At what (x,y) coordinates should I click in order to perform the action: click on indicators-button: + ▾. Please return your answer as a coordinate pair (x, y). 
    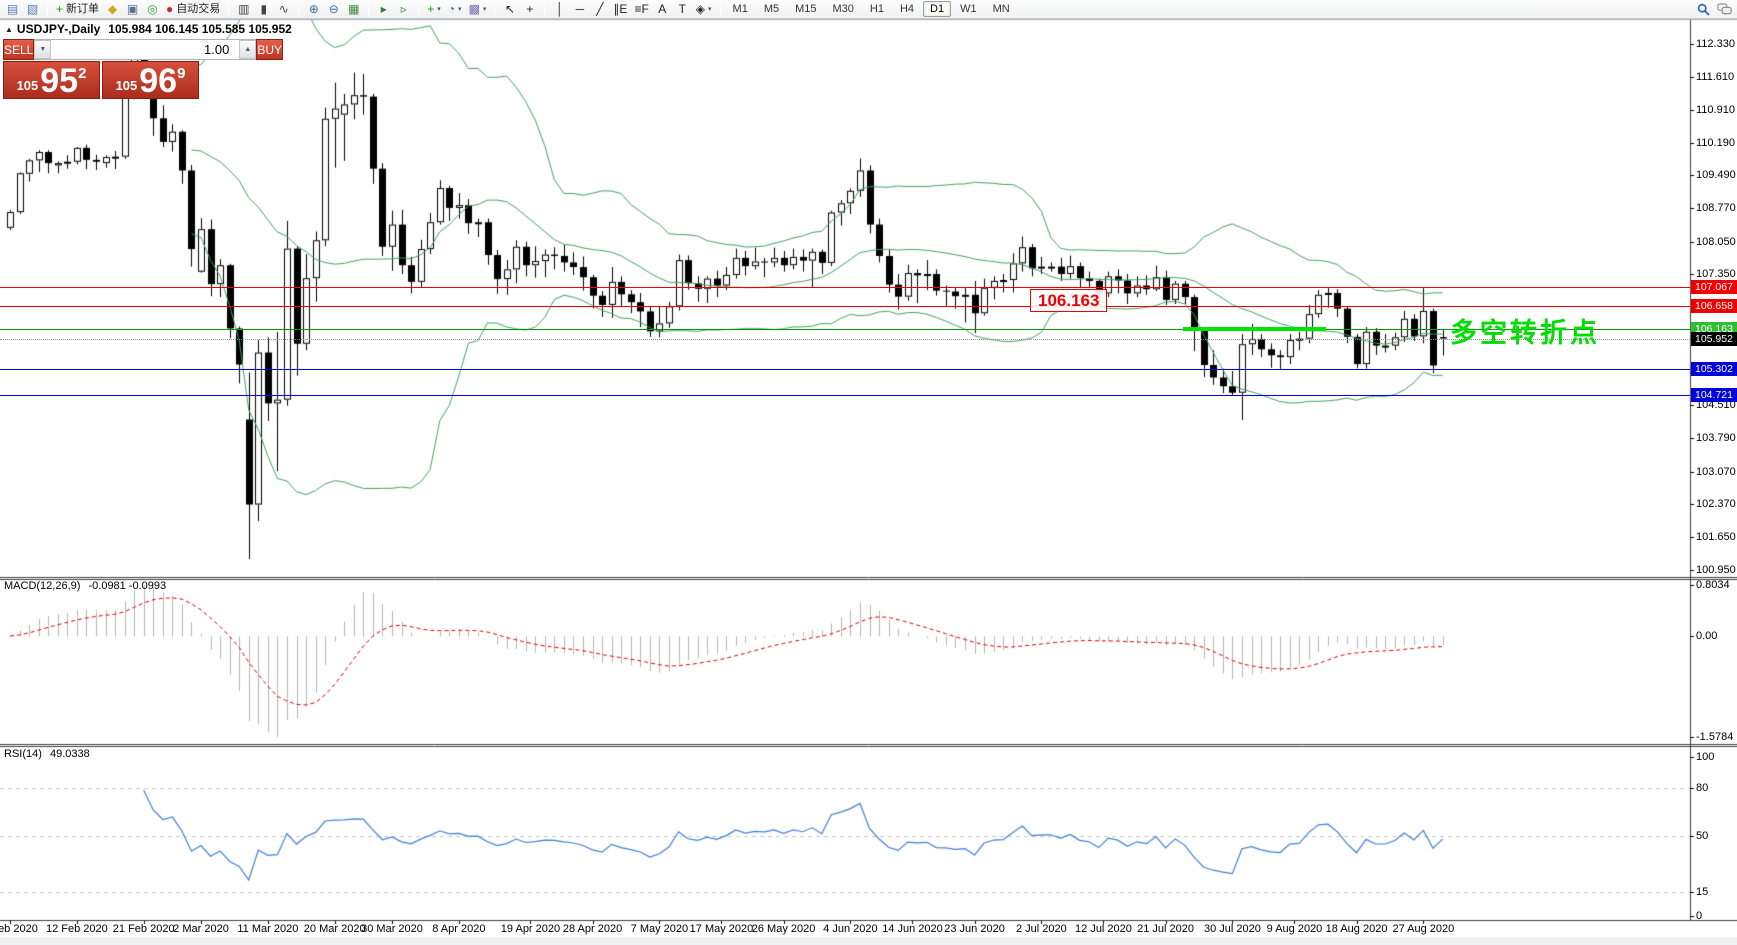
    Looking at the image, I should click on (434, 9).